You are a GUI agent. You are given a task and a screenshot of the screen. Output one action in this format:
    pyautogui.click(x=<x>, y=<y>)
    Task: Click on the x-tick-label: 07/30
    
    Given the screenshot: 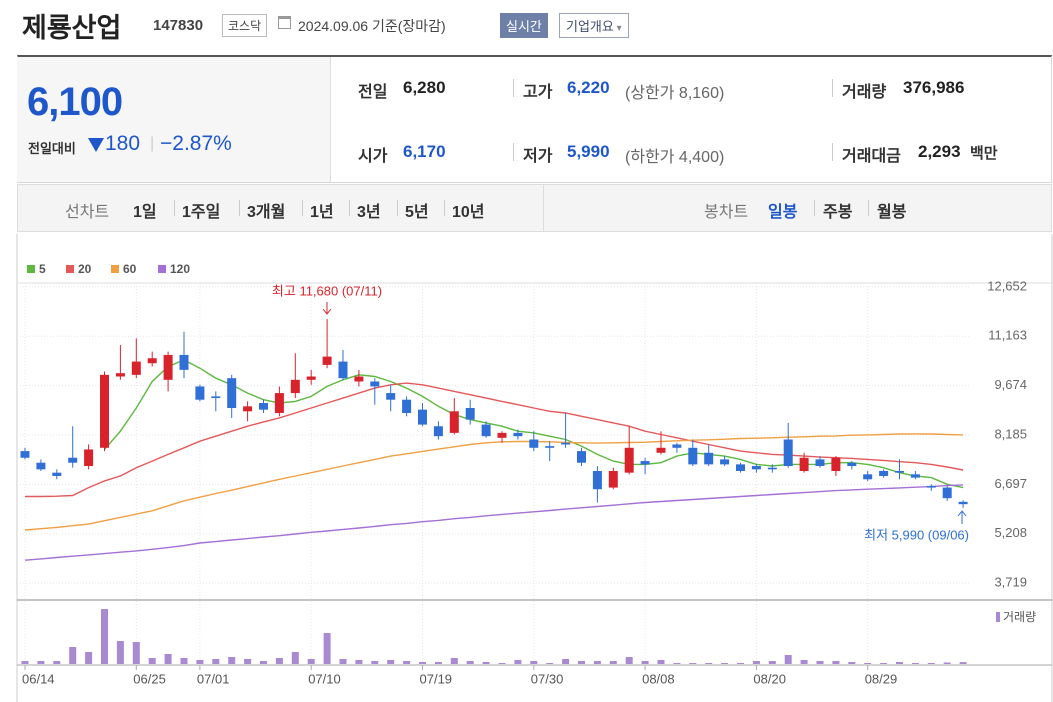 What is the action you would take?
    pyautogui.click(x=547, y=678)
    